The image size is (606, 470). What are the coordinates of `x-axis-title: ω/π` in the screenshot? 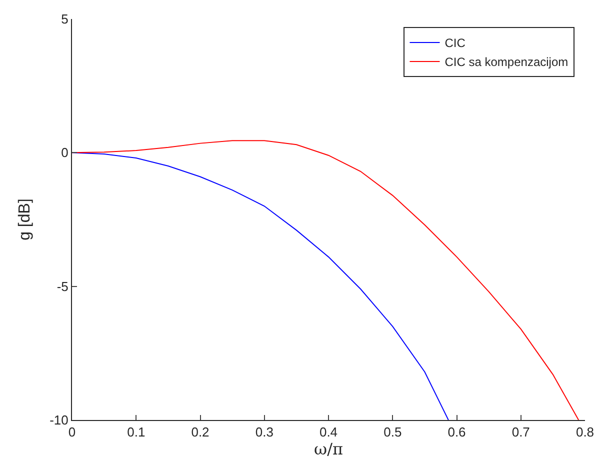 It's located at (328, 449).